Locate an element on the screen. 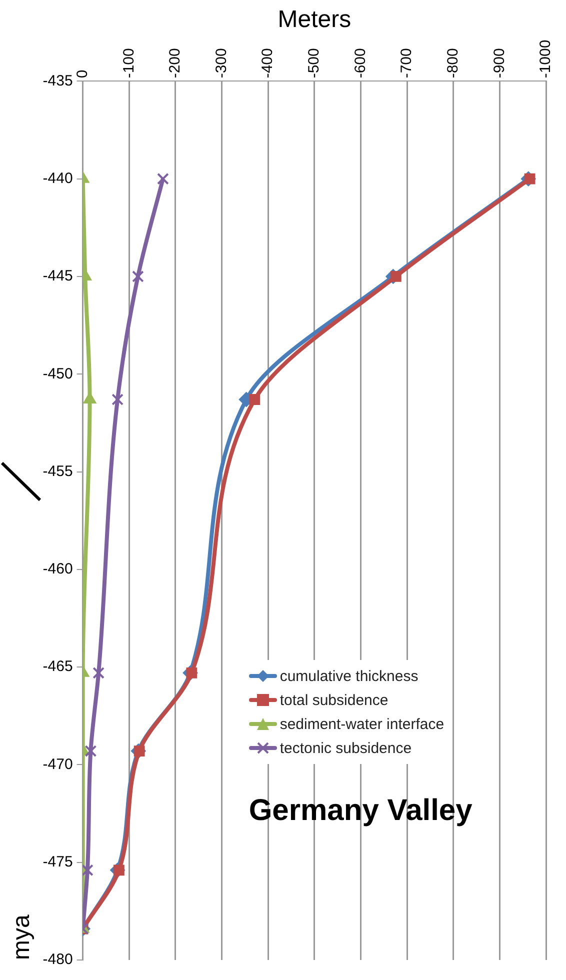 This screenshot has height=980, width=566. x-tick-label: -600 is located at coordinates (360, 63).